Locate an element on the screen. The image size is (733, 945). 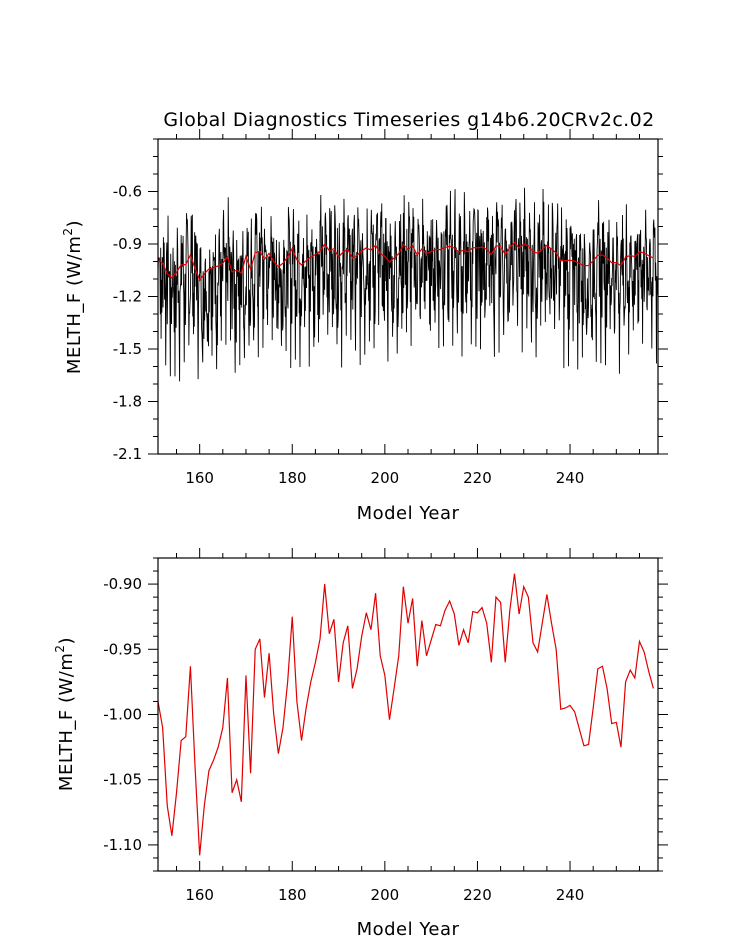
top-series-monthly is located at coordinates (408, 284).